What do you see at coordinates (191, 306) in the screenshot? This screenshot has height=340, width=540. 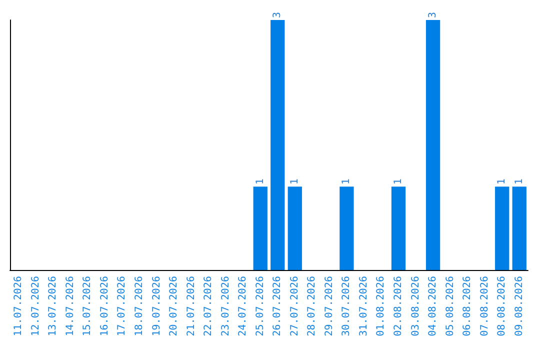 I see `x-tick-label: 21.07.2026` at bounding box center [191, 306].